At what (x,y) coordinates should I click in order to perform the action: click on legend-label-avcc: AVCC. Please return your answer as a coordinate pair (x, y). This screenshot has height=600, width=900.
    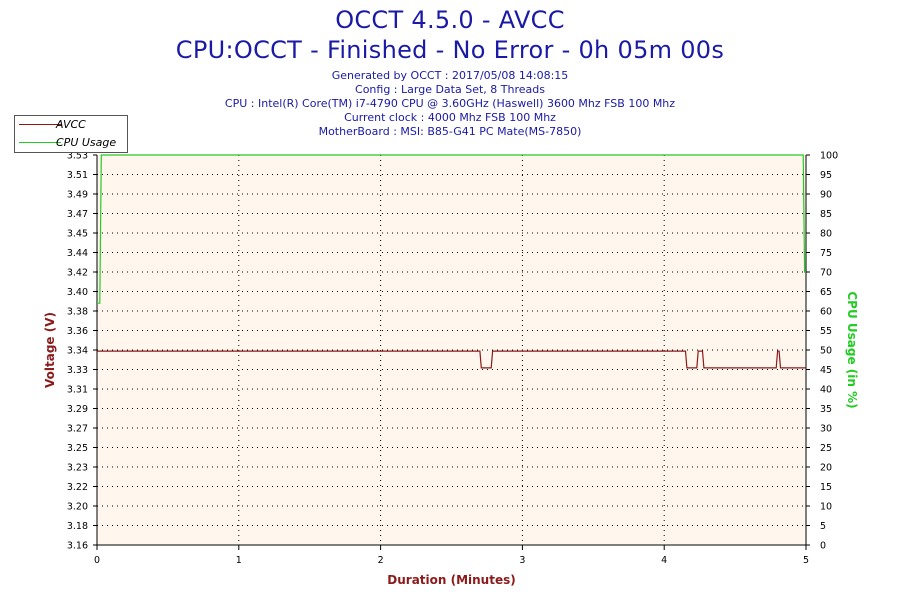
    Looking at the image, I should click on (71, 124).